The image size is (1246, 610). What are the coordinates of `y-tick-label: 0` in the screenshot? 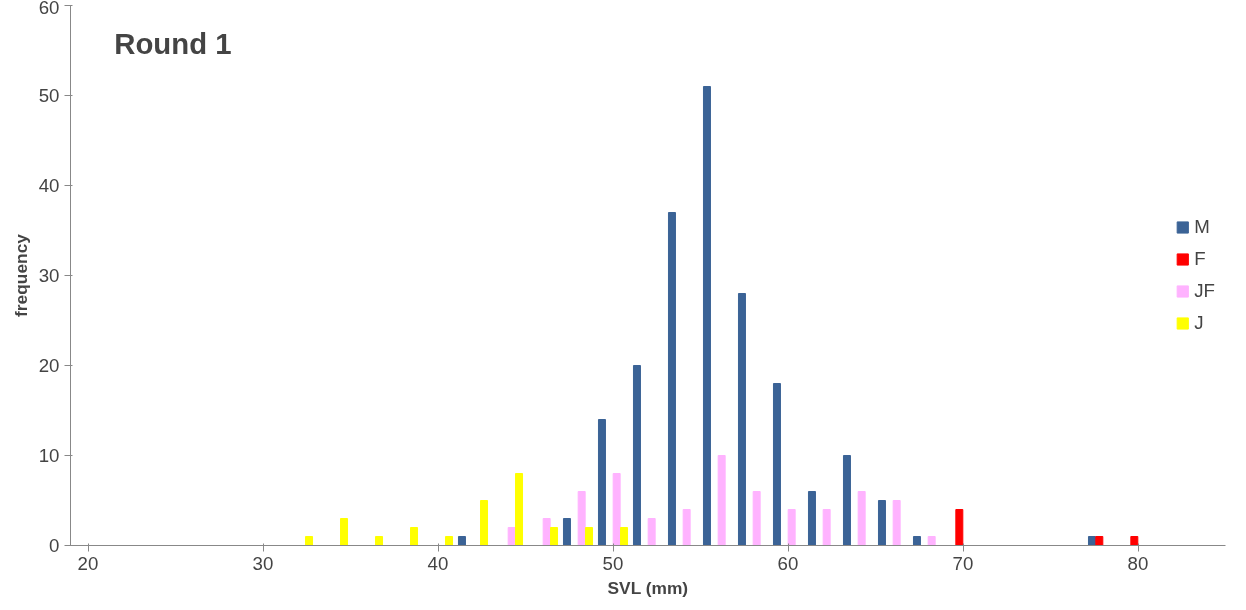 It's located at (54, 545).